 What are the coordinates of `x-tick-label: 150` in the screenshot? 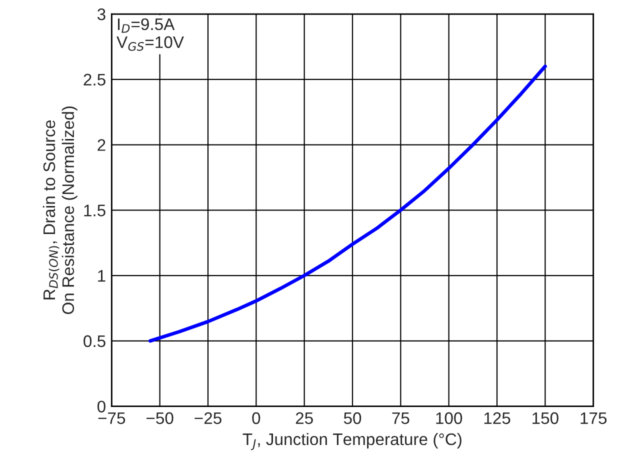 It's located at (545, 418).